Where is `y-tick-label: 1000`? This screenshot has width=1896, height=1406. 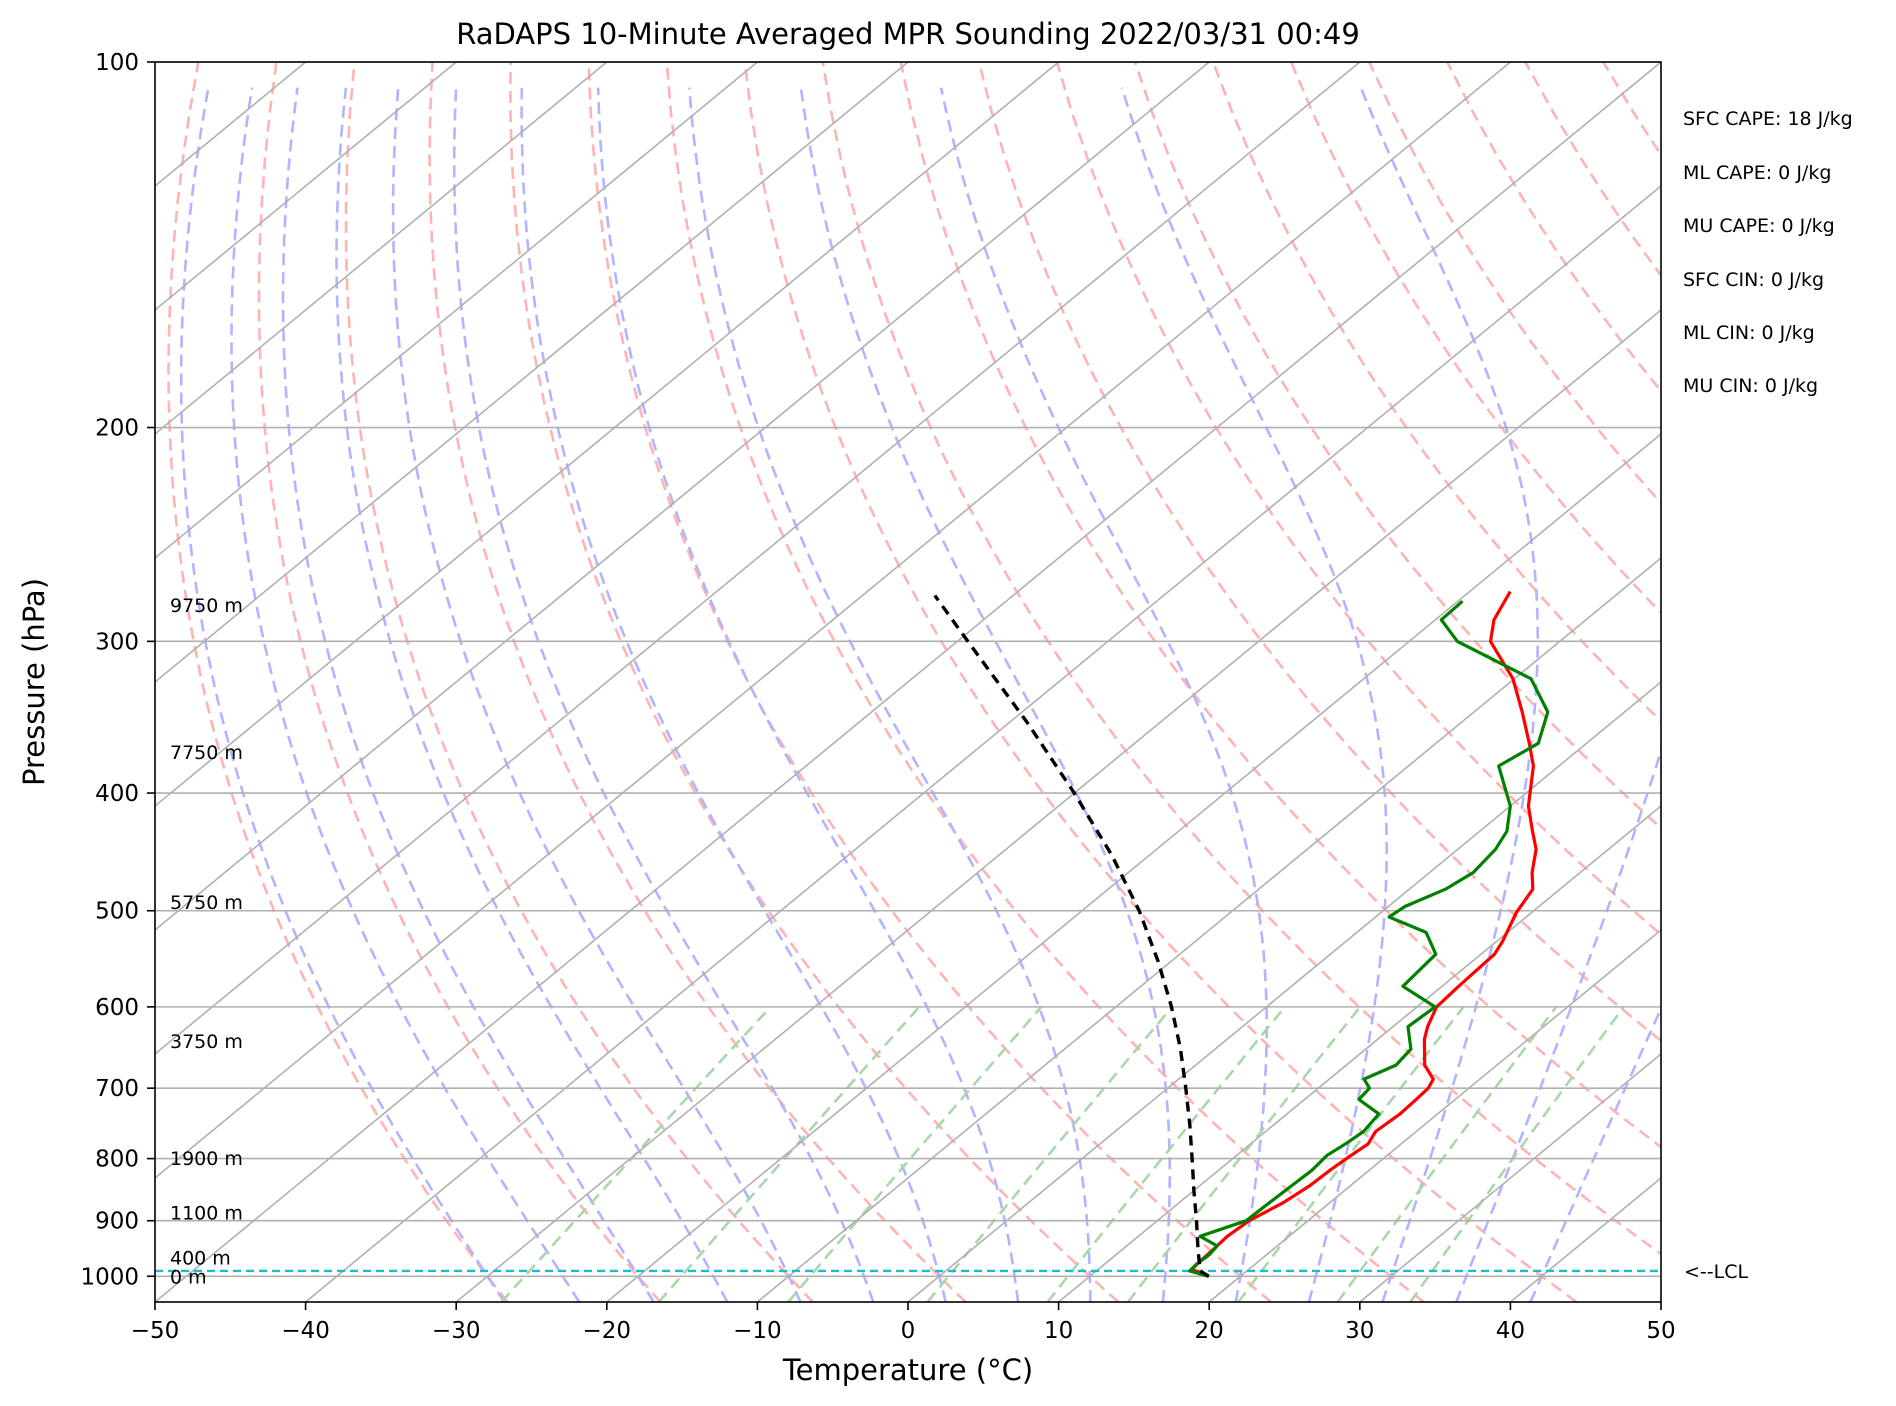
y-tick-label: 1000 is located at coordinates (109, 1277).